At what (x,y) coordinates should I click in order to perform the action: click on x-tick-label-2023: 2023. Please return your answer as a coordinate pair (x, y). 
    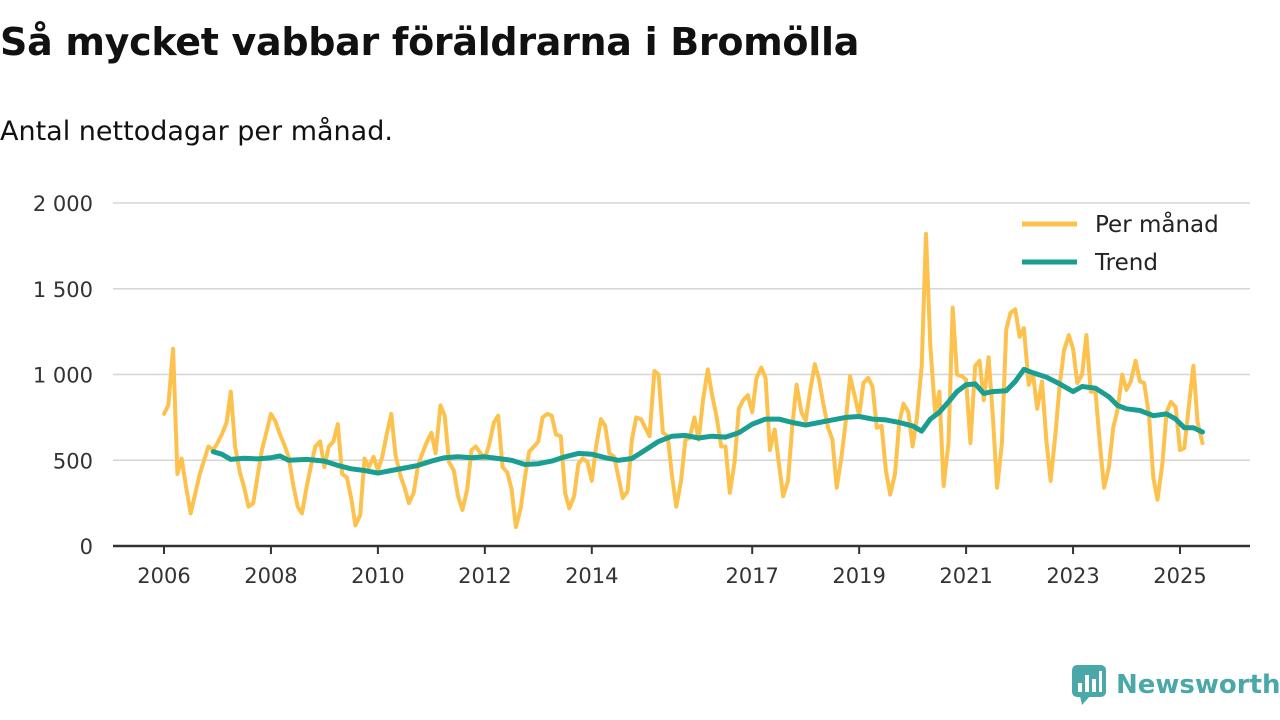
    Looking at the image, I should click on (1072, 576).